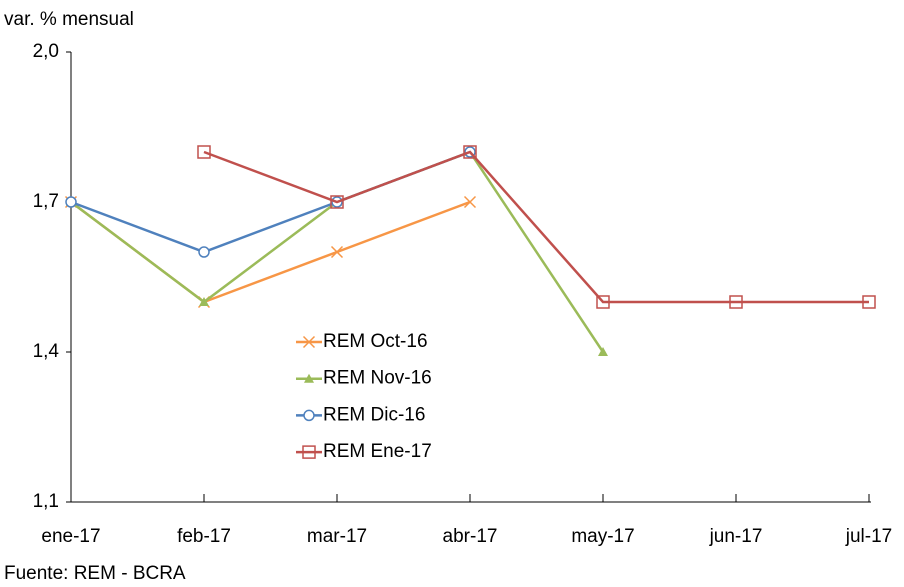 The image size is (904, 587). Describe the element at coordinates (377, 378) in the screenshot. I see `legend-label: REM Nov-16` at that location.